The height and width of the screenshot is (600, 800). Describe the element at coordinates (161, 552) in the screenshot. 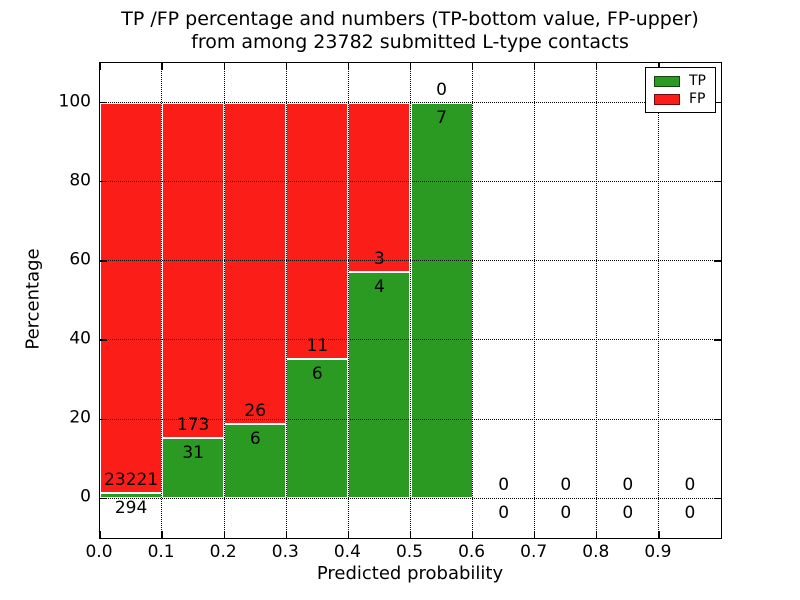

I see `x-tick-label: 0.1` at that location.